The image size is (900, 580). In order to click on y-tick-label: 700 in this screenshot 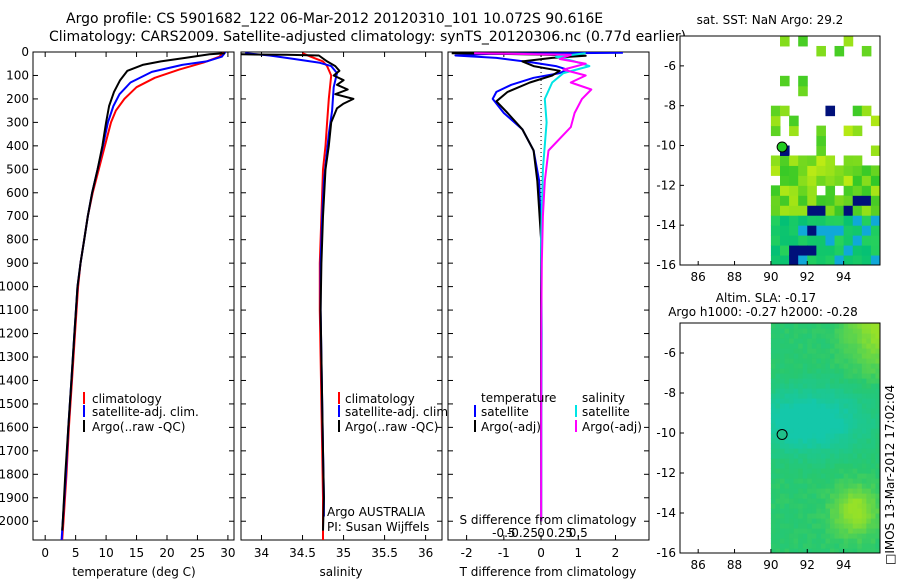, I will do `click(17, 216)`.